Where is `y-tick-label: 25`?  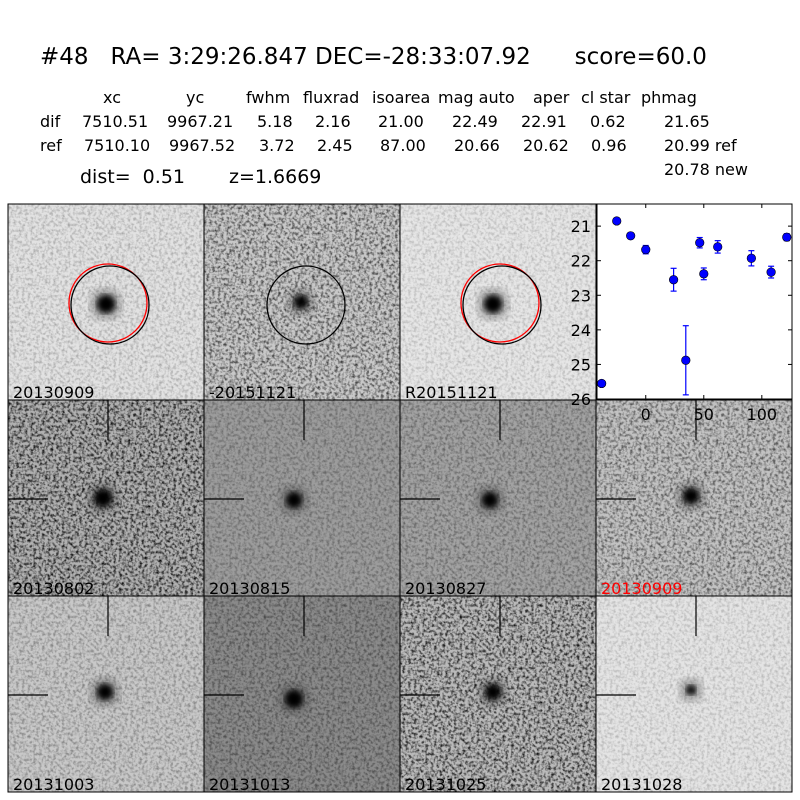 y-tick-label: 25 is located at coordinates (581, 364).